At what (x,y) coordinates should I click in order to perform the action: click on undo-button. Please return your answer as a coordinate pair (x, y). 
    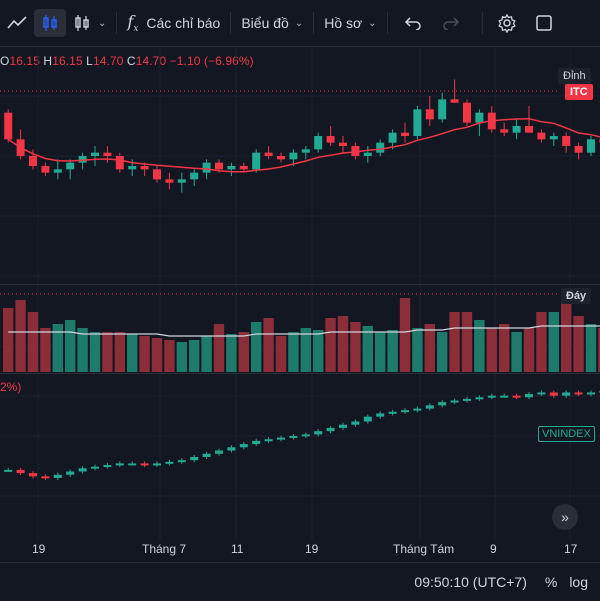
    Looking at the image, I should click on (413, 23).